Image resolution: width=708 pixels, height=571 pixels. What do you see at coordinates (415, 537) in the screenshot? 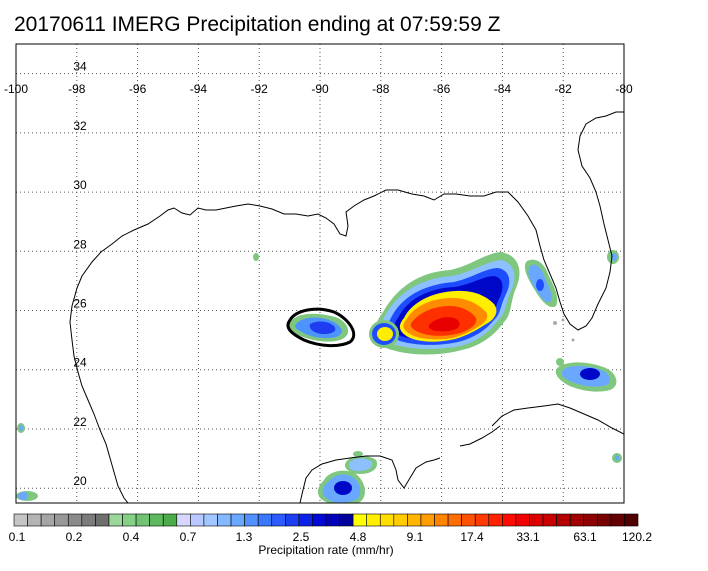
I see `colorbar-label: 9.1` at bounding box center [415, 537].